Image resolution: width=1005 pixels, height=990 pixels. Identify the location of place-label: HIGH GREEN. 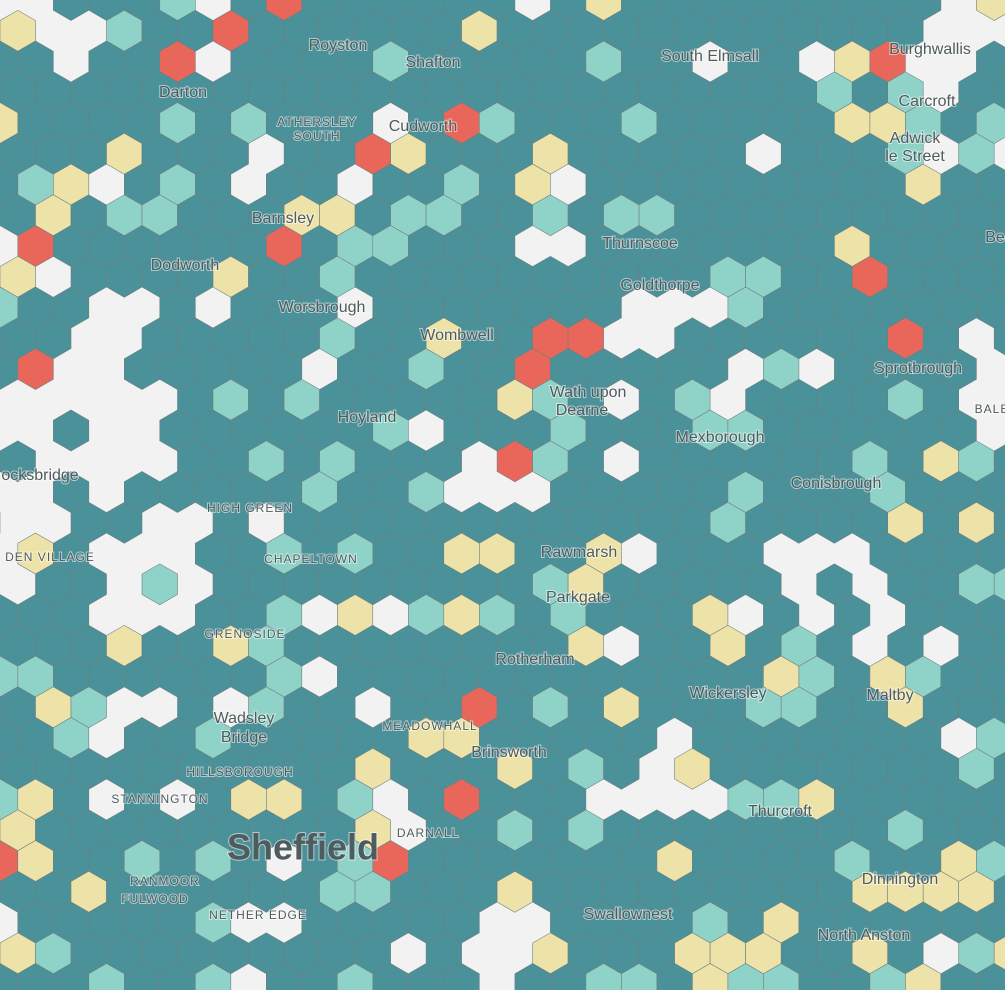
(250, 508).